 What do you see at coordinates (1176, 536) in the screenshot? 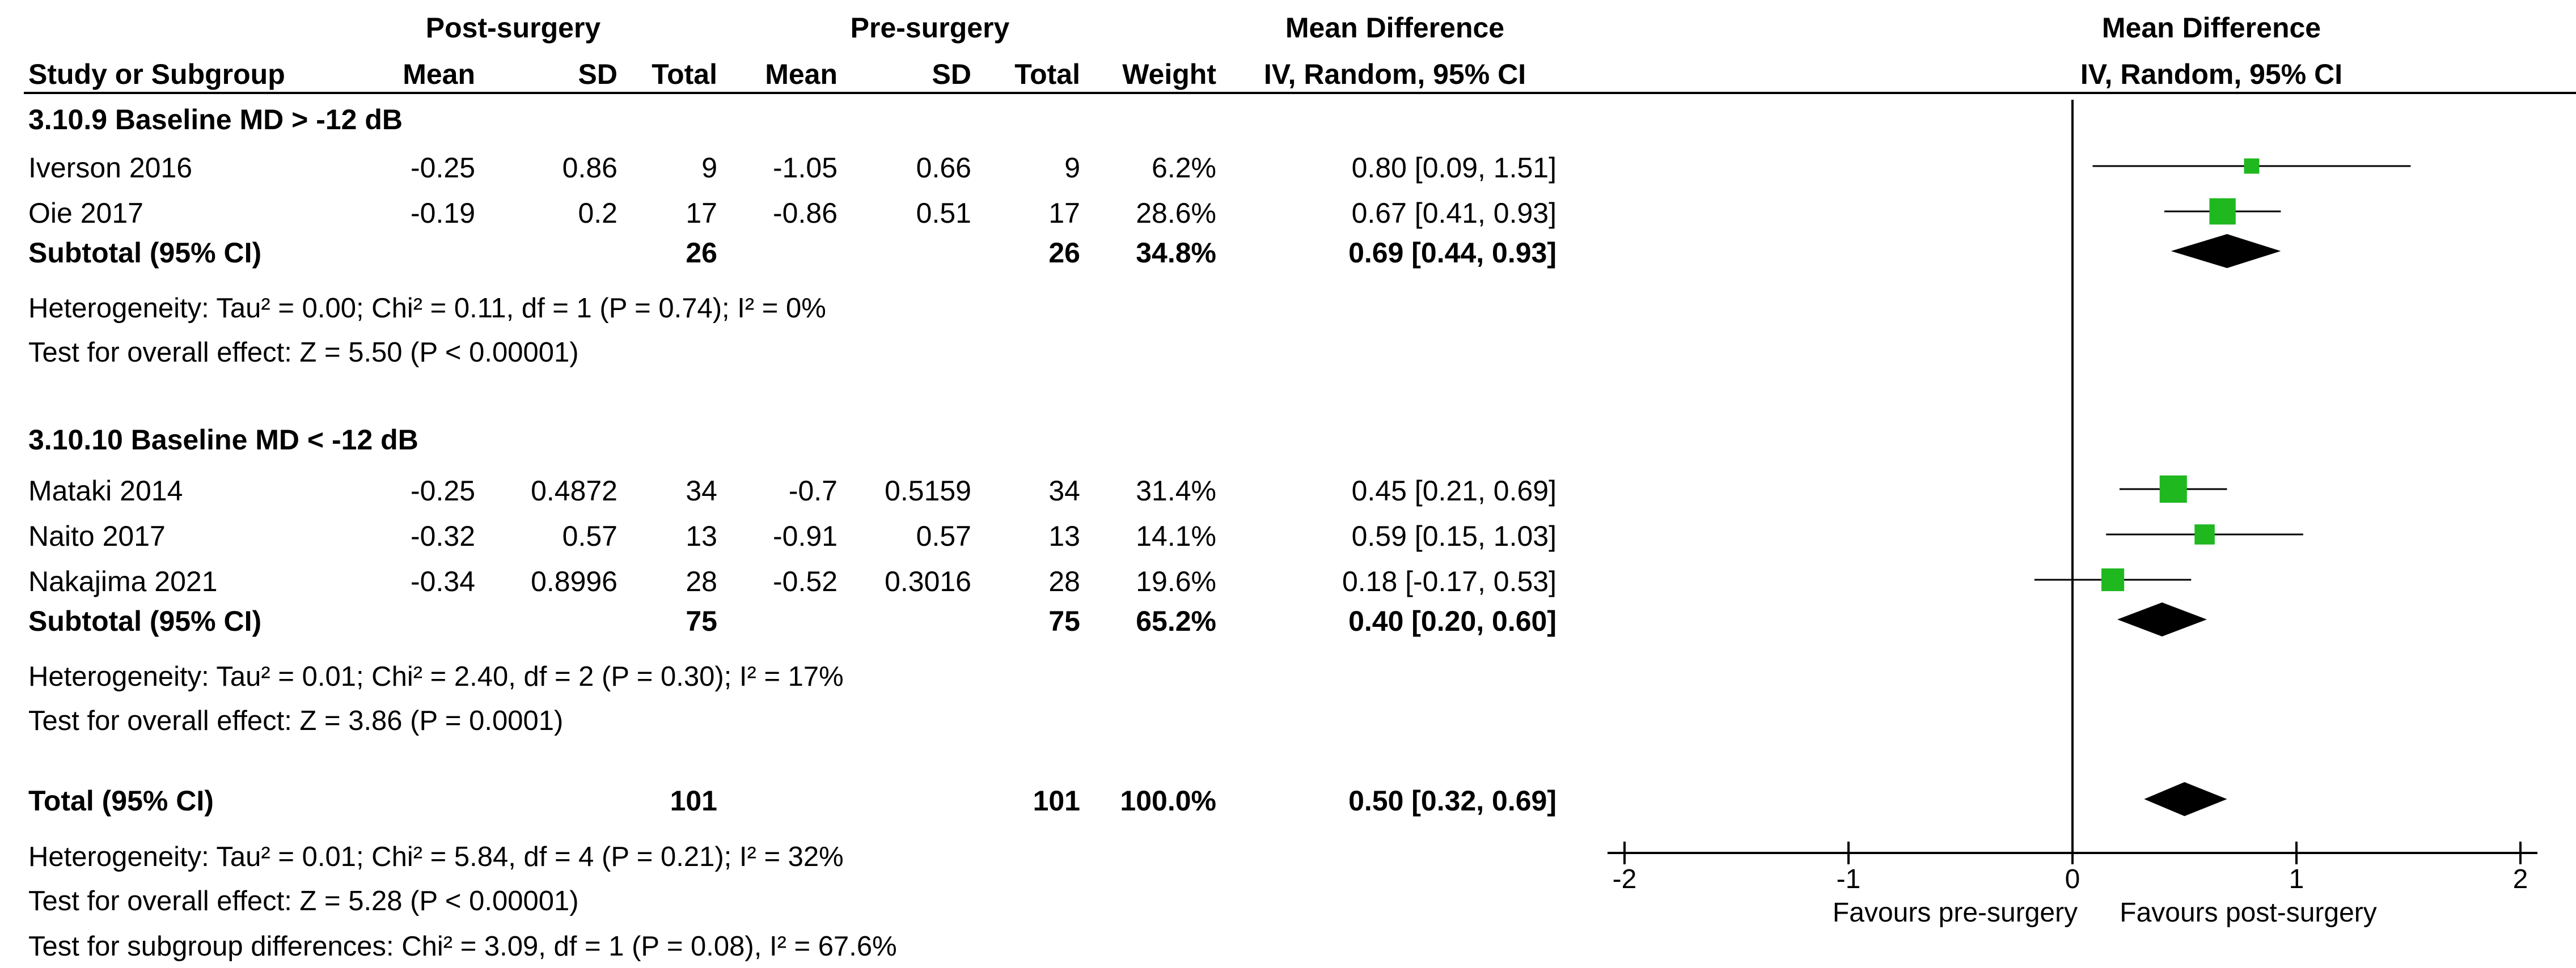
I see `weight: 14.1%` at bounding box center [1176, 536].